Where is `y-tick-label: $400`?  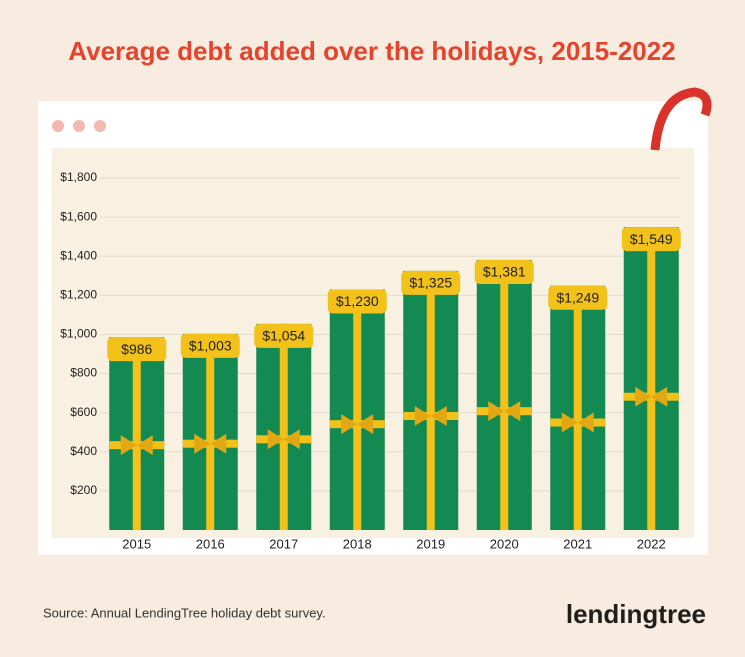
y-tick-label: $400 is located at coordinates (83, 451).